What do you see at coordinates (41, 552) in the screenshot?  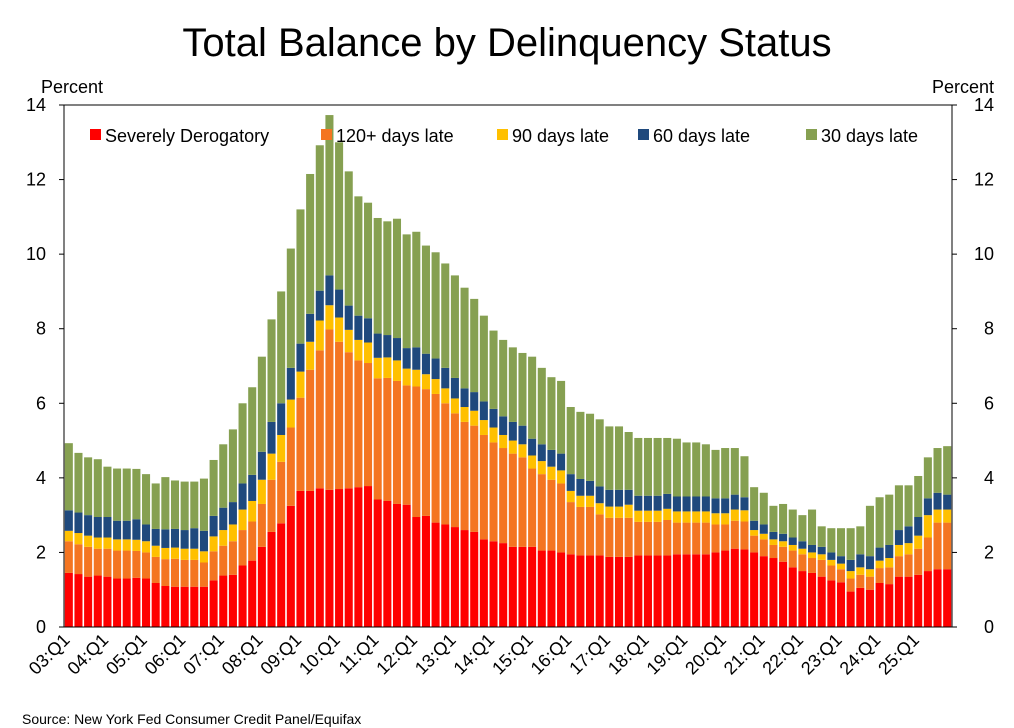 I see `y-tick-label-left: 2` at bounding box center [41, 552].